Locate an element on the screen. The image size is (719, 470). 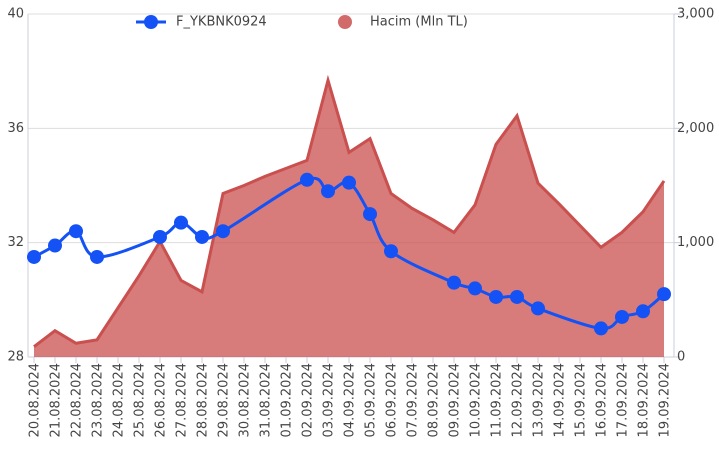
x-tick-label: 09.09.2024 is located at coordinates (455, 400).